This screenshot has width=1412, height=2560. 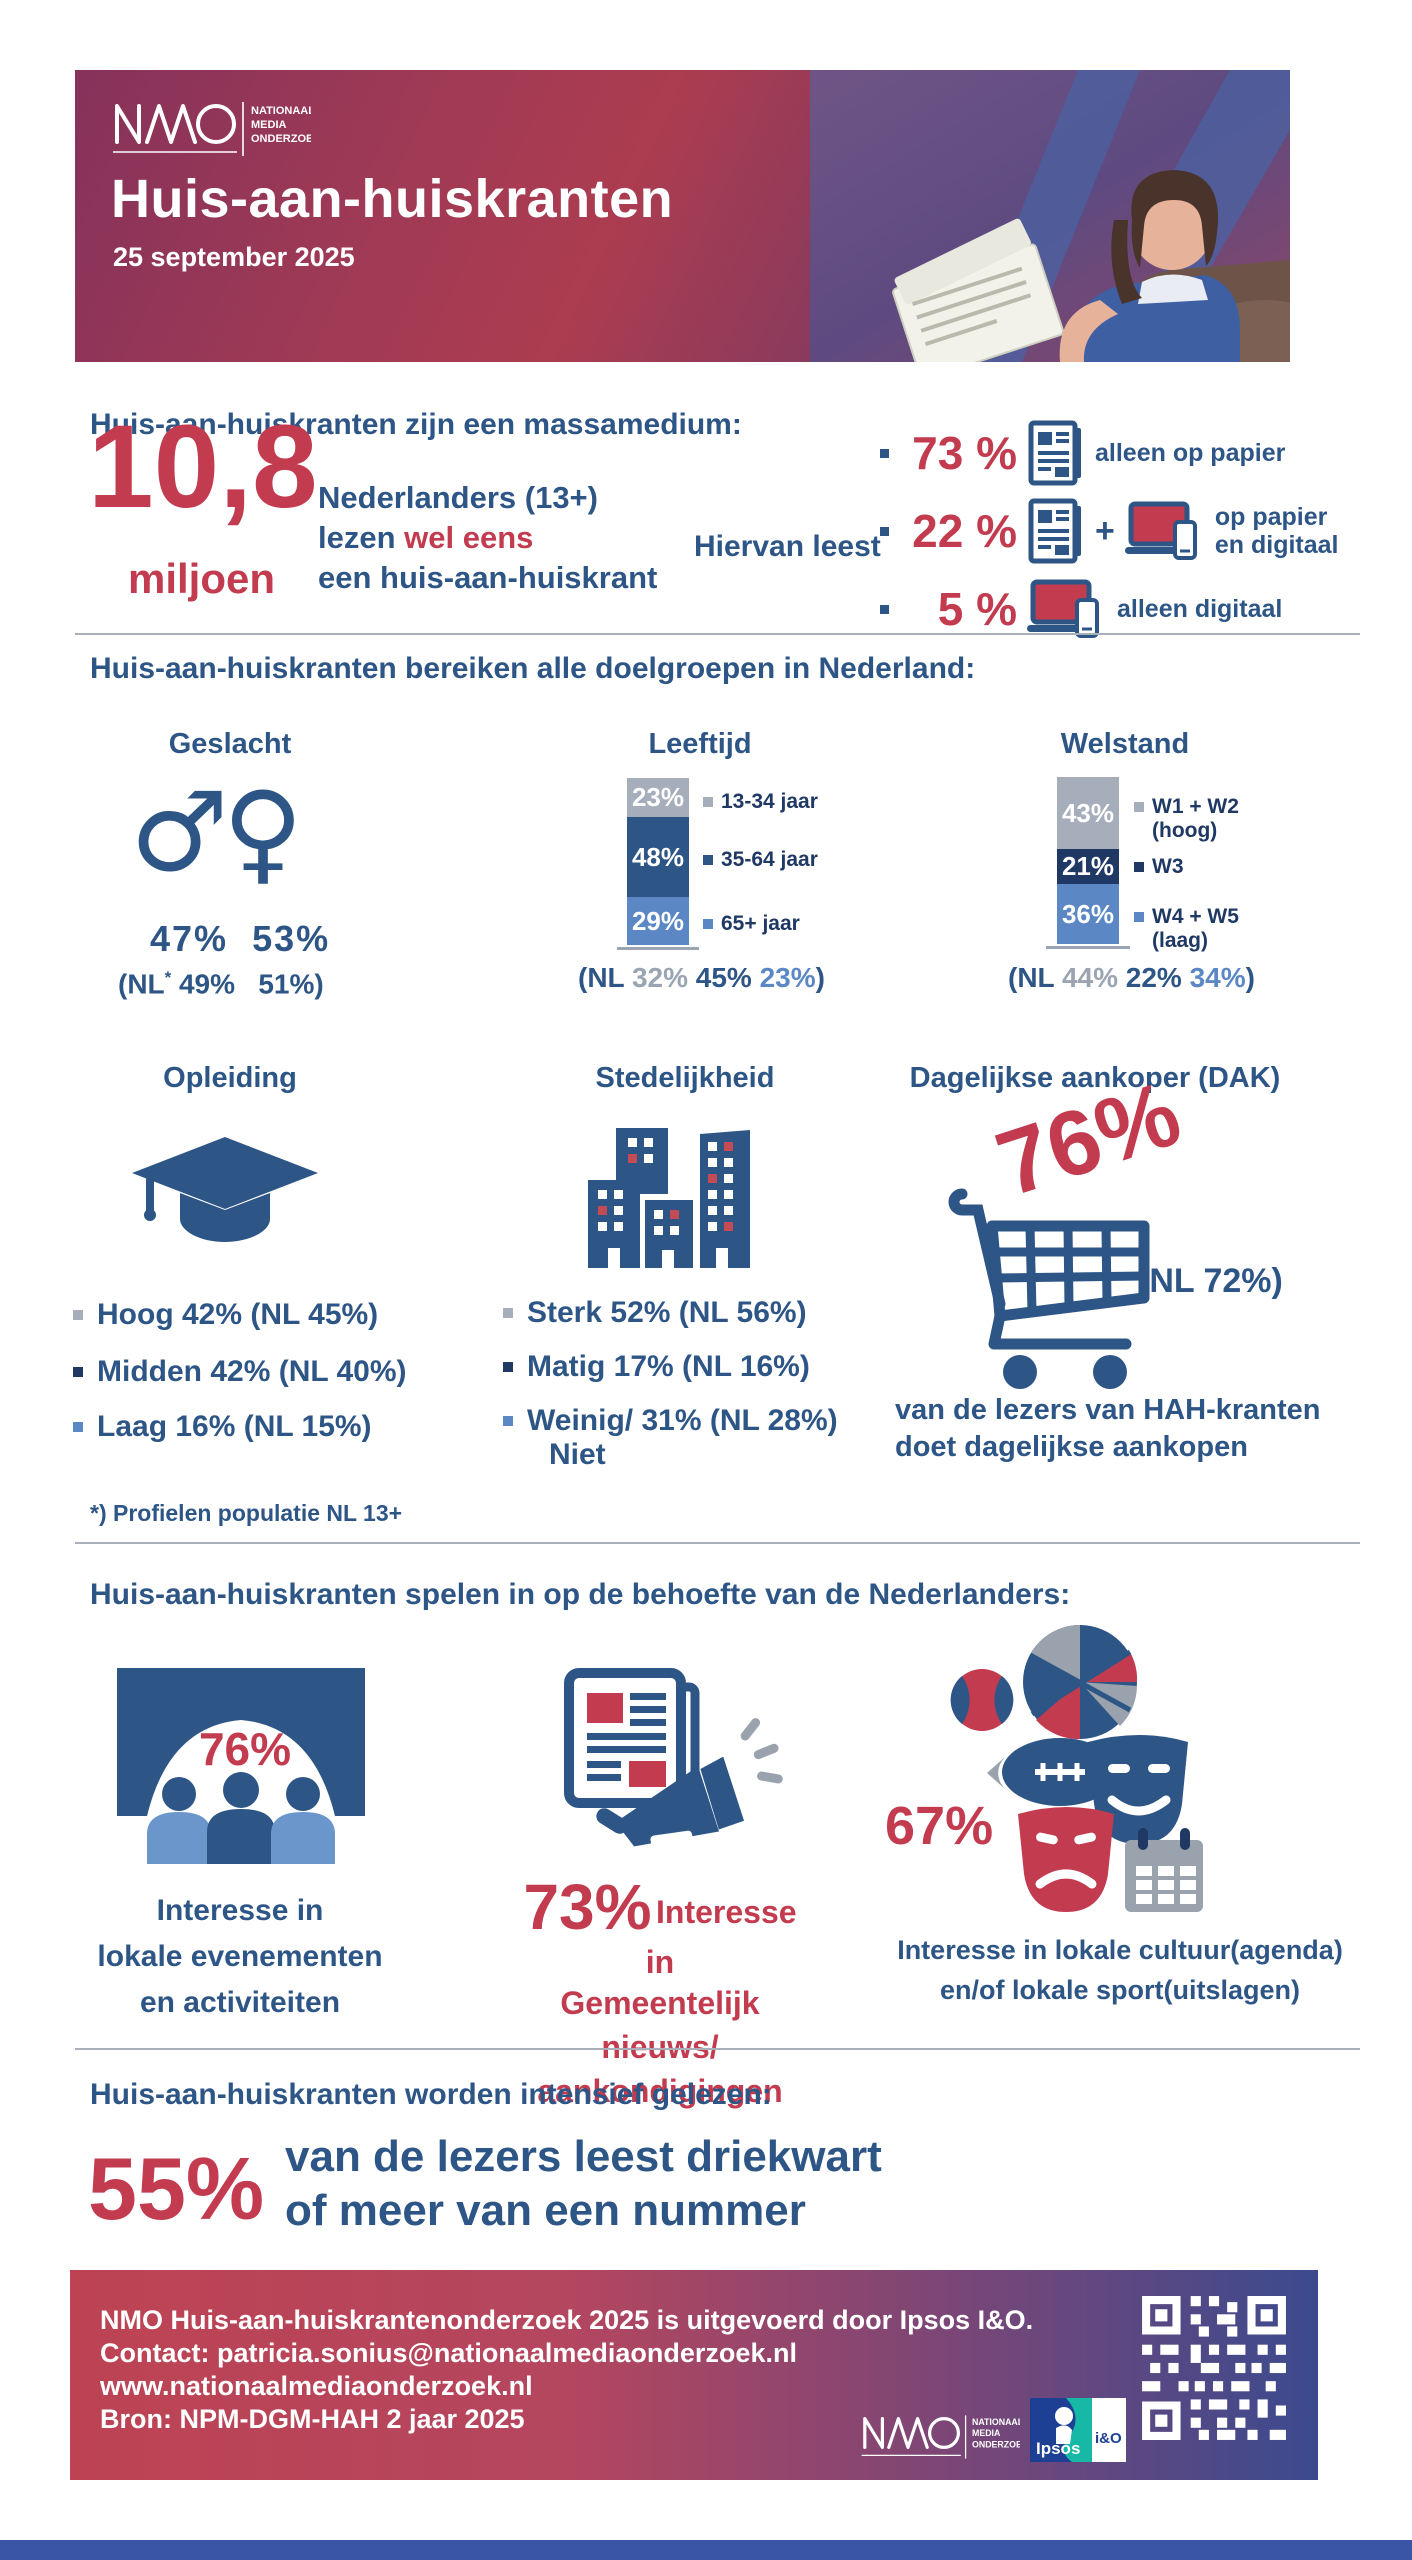 I want to click on reader-row-paper: 73 % alleen op papier, so click(x=1082, y=453).